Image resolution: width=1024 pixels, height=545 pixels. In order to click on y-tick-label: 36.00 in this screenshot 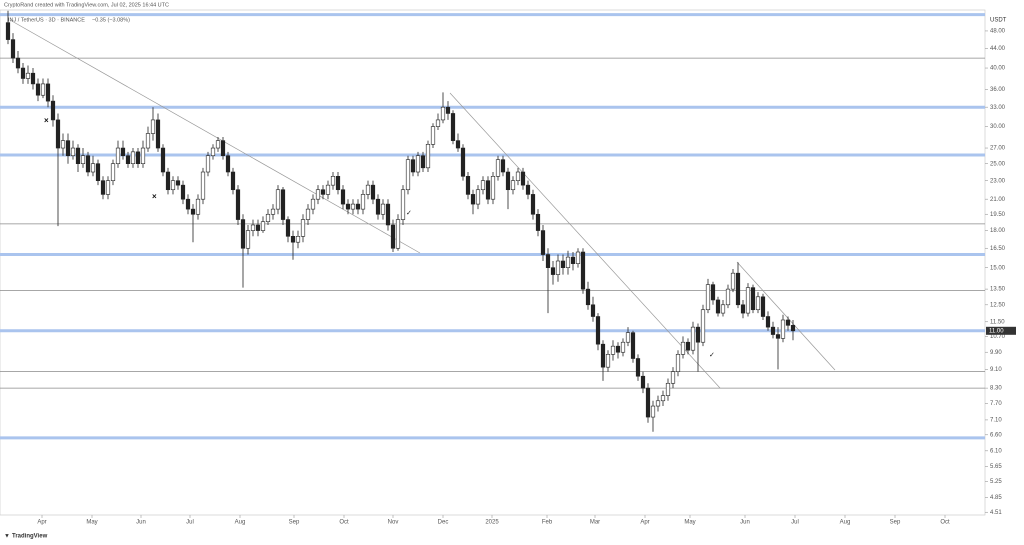, I will do `click(998, 90)`.